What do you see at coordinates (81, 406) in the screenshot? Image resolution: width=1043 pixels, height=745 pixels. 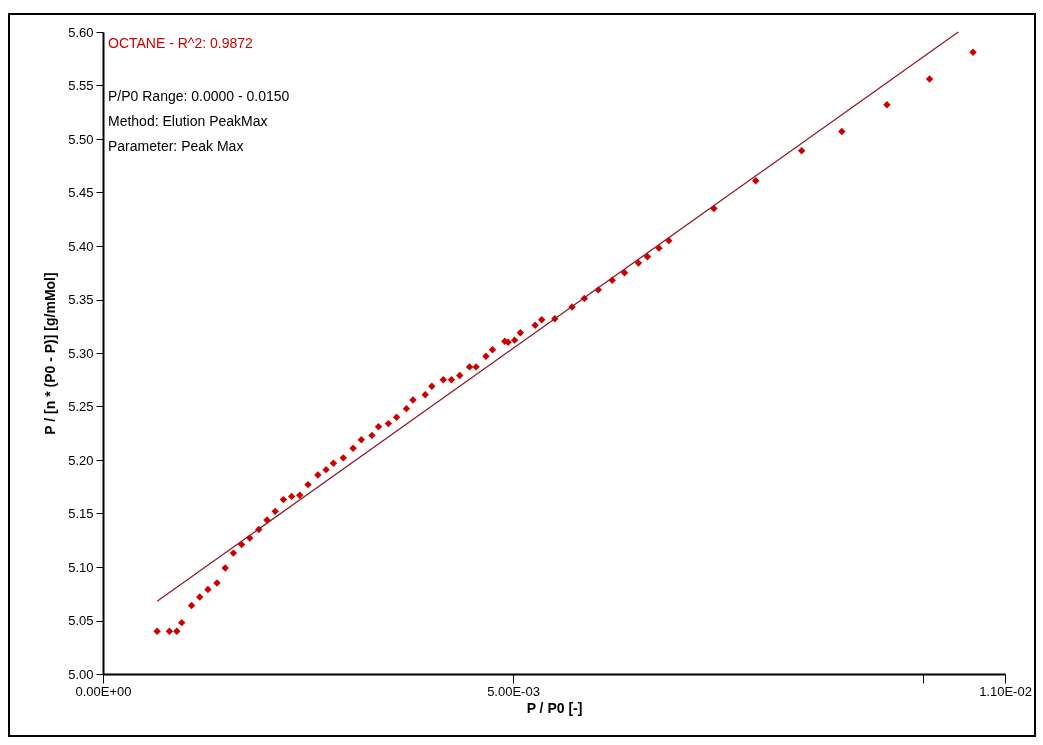 I see `y-tick-label: 5.25` at bounding box center [81, 406].